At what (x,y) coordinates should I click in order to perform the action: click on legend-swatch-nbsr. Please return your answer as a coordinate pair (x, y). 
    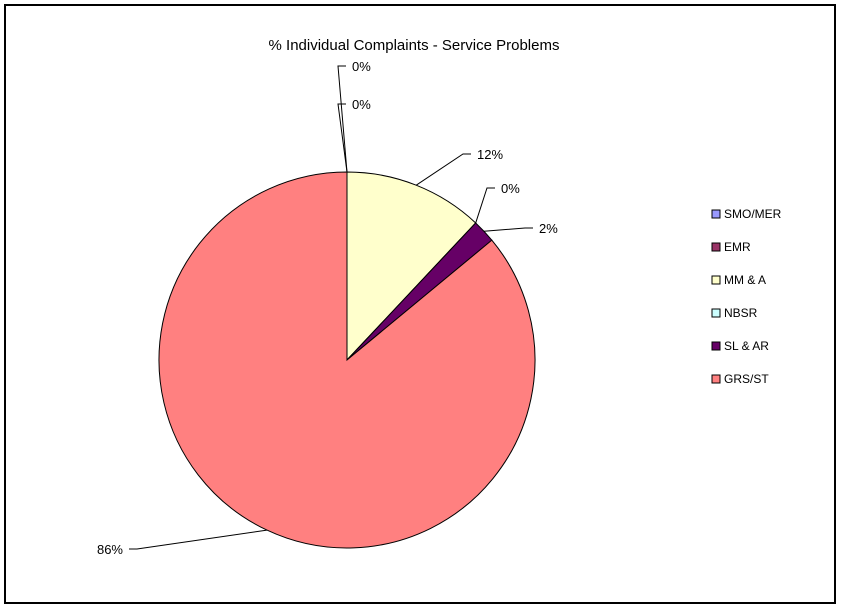
    Looking at the image, I should click on (716, 313).